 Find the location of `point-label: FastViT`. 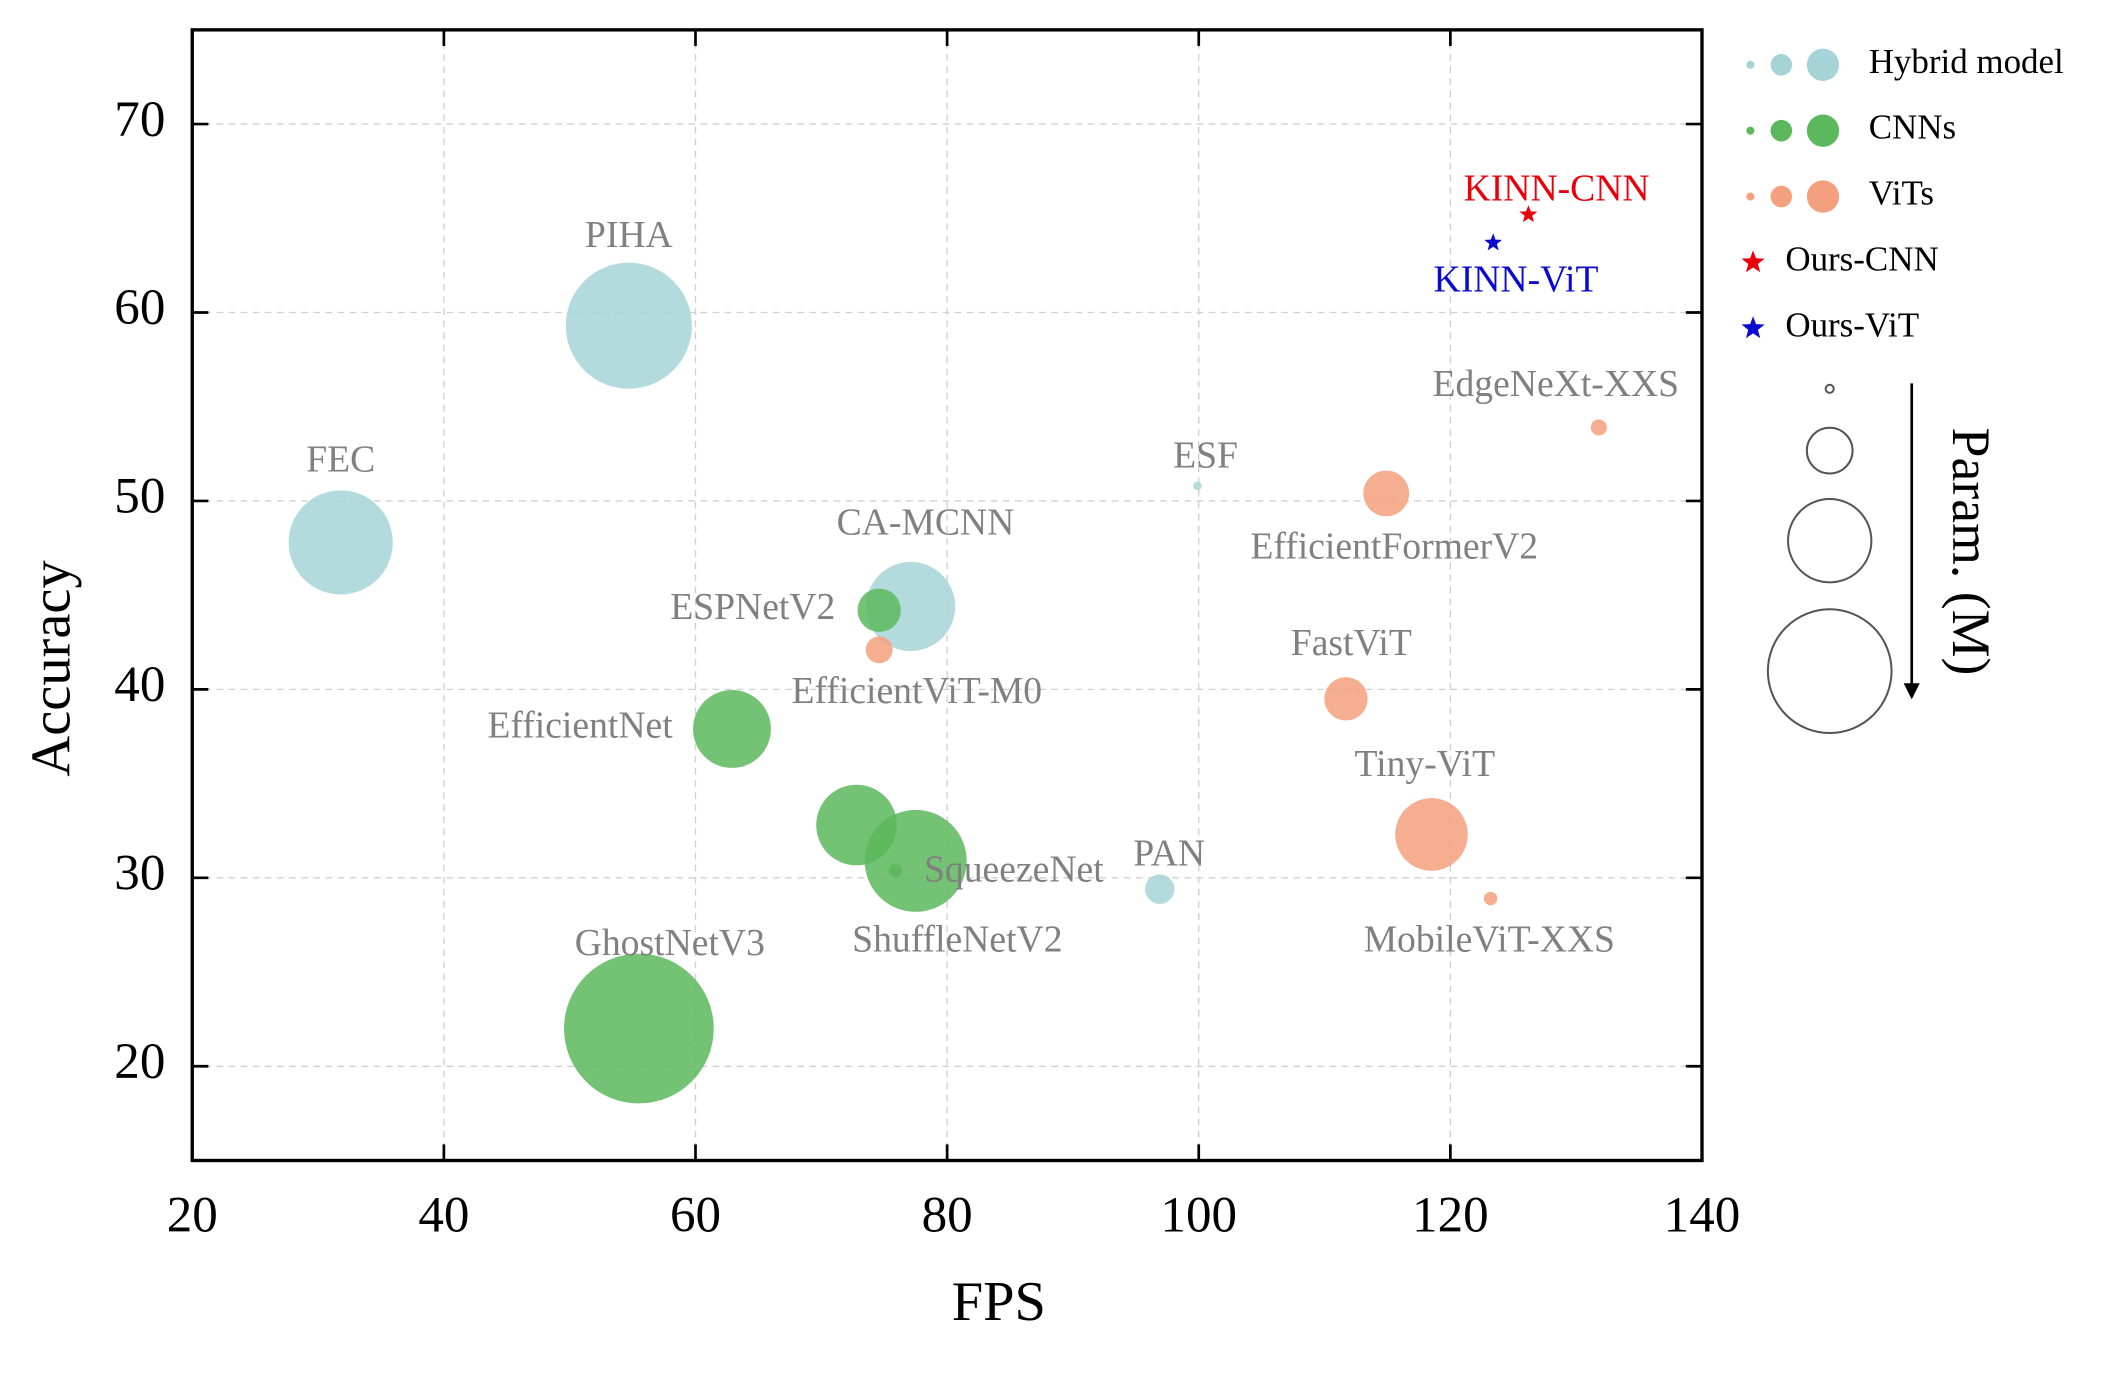

point-label: FastViT is located at coordinates (1351, 643).